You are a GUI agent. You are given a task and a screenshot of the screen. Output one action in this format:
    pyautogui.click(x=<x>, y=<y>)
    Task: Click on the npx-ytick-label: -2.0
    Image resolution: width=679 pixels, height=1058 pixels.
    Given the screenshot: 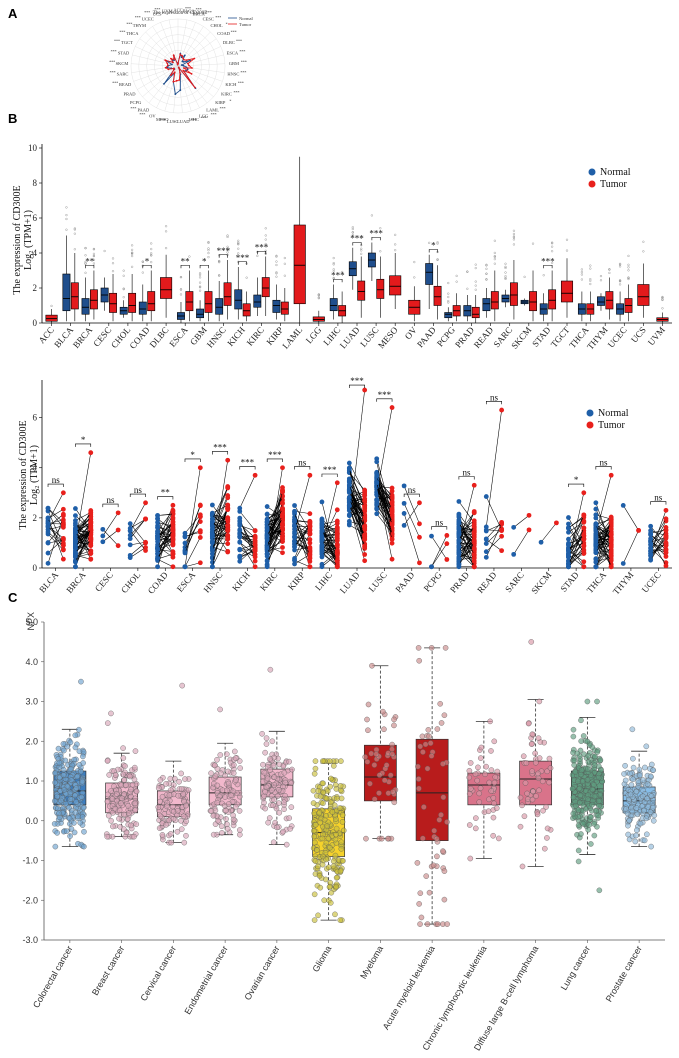 What is the action you would take?
    pyautogui.click(x=30, y=900)
    